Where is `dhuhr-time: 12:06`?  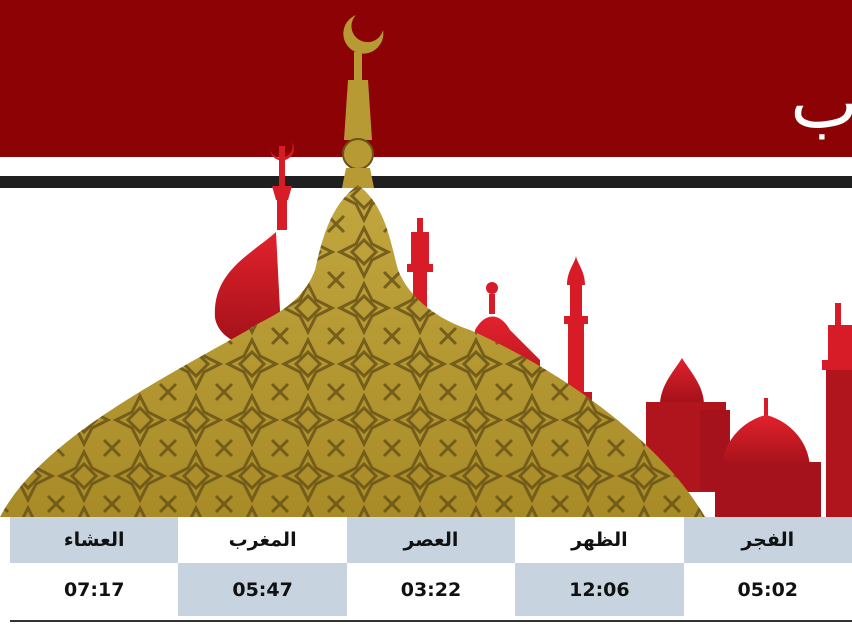 dhuhr-time: 12:06 is located at coordinates (599, 589).